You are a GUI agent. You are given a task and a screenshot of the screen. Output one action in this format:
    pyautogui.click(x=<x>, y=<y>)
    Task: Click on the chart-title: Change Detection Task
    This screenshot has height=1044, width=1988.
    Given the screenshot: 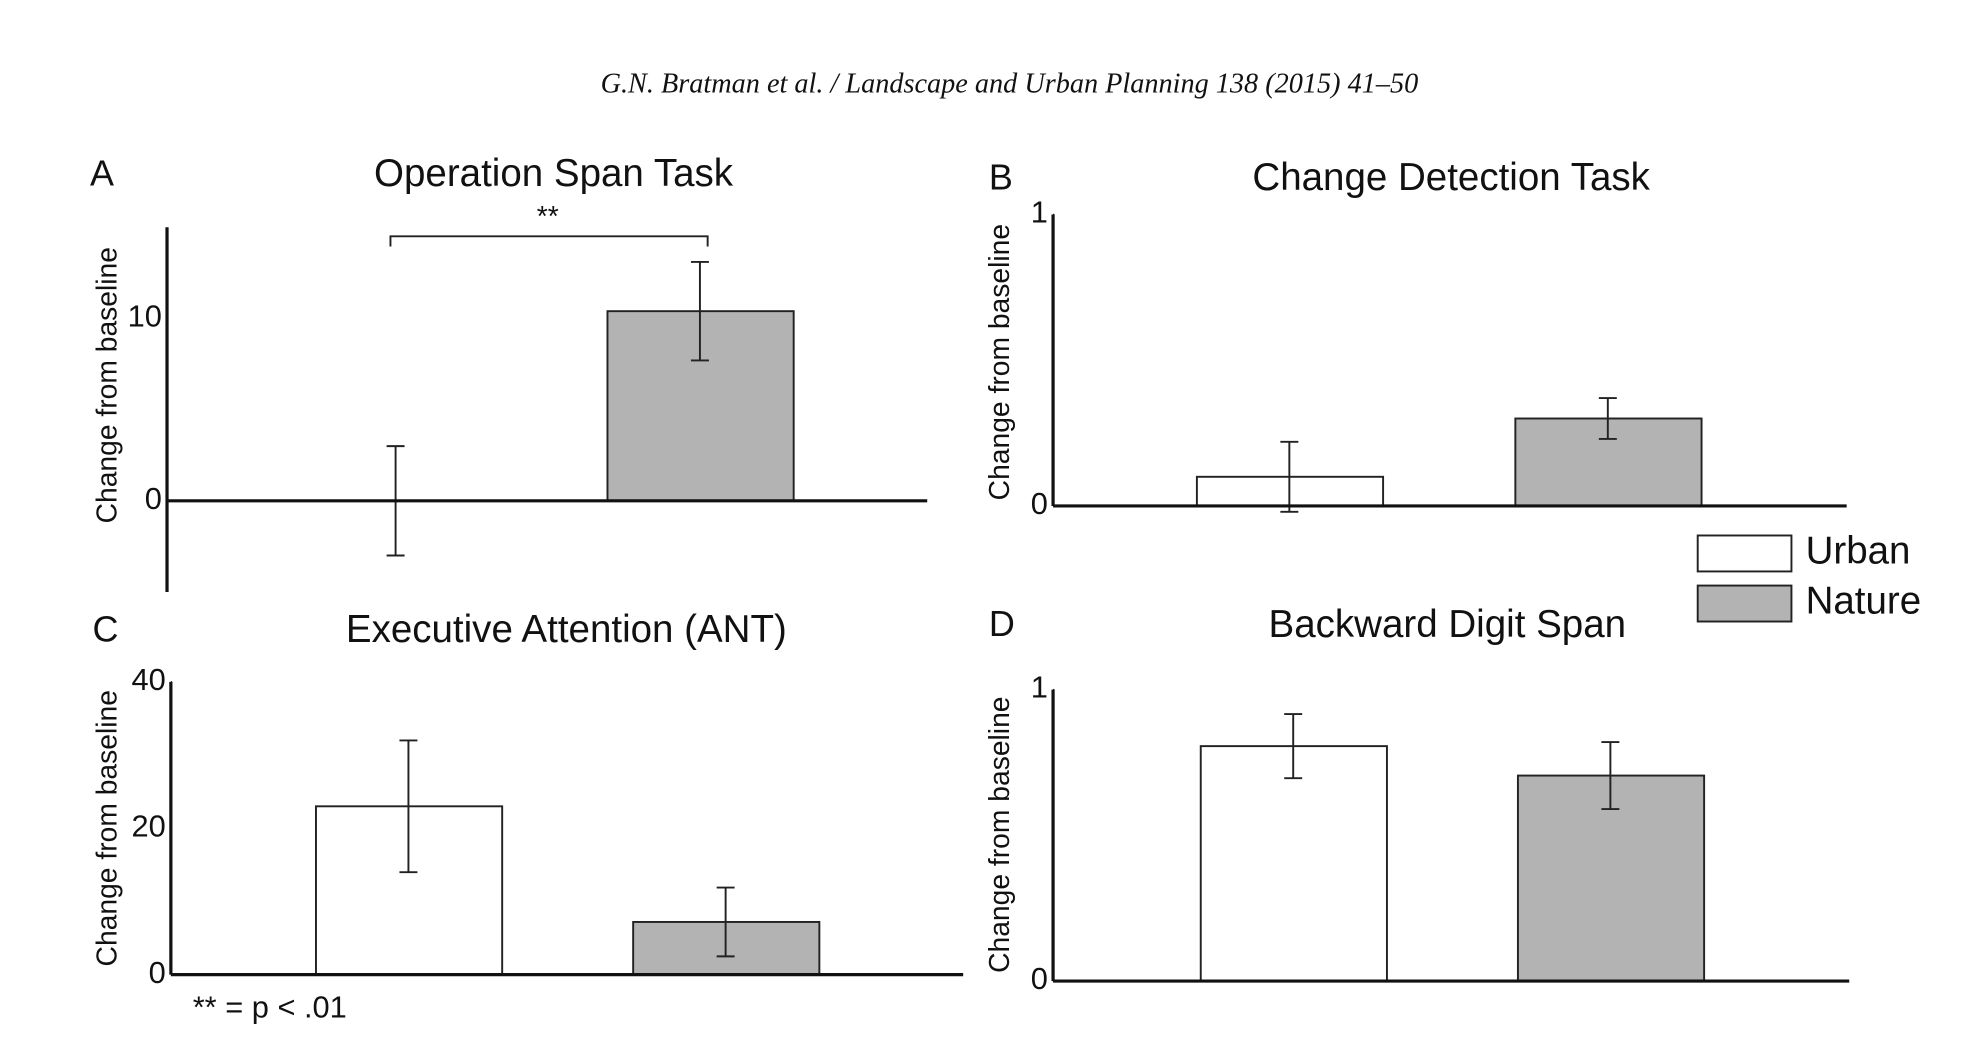 What is the action you would take?
    pyautogui.click(x=1451, y=177)
    